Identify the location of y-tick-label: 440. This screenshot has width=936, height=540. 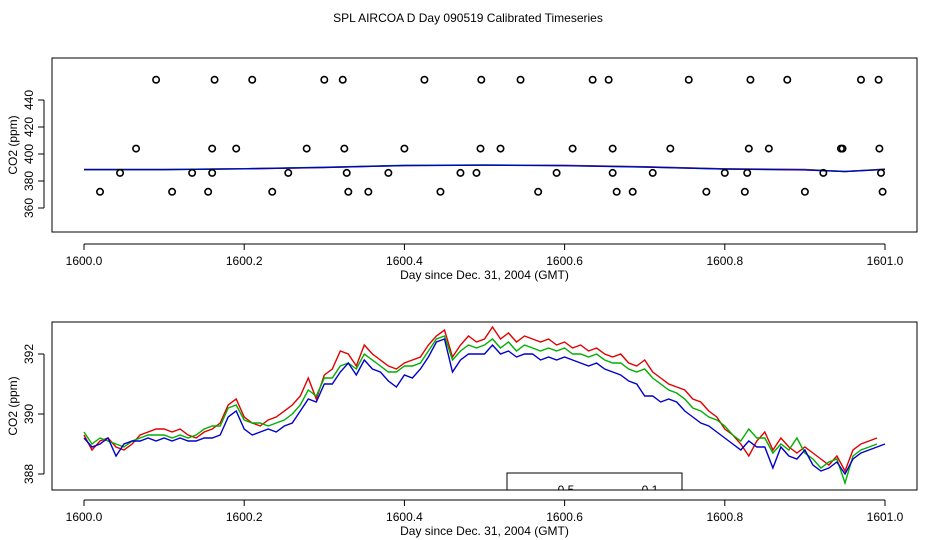
(29, 100).